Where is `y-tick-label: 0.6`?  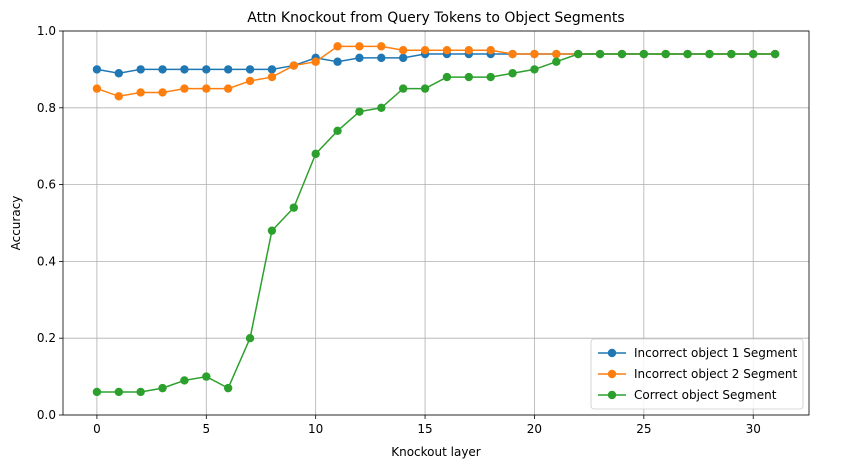 y-tick-label: 0.6 is located at coordinates (46, 185).